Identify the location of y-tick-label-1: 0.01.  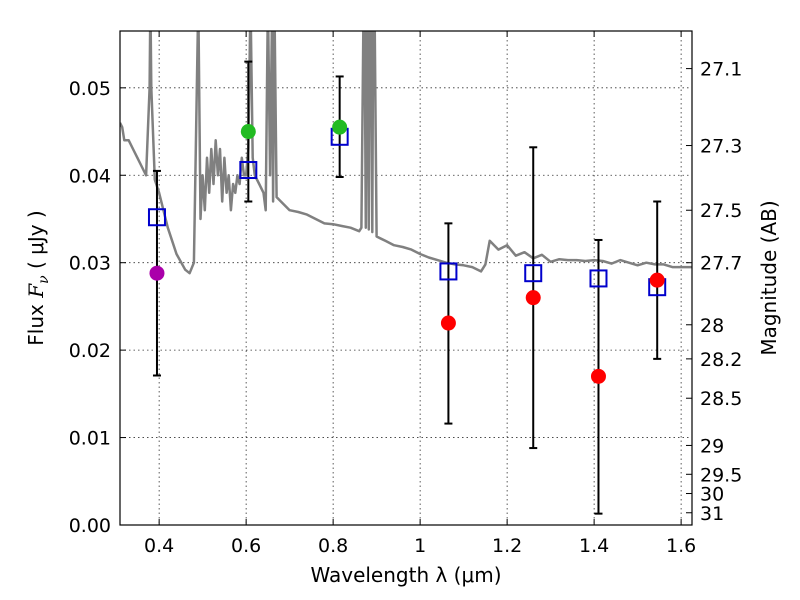
(90, 439).